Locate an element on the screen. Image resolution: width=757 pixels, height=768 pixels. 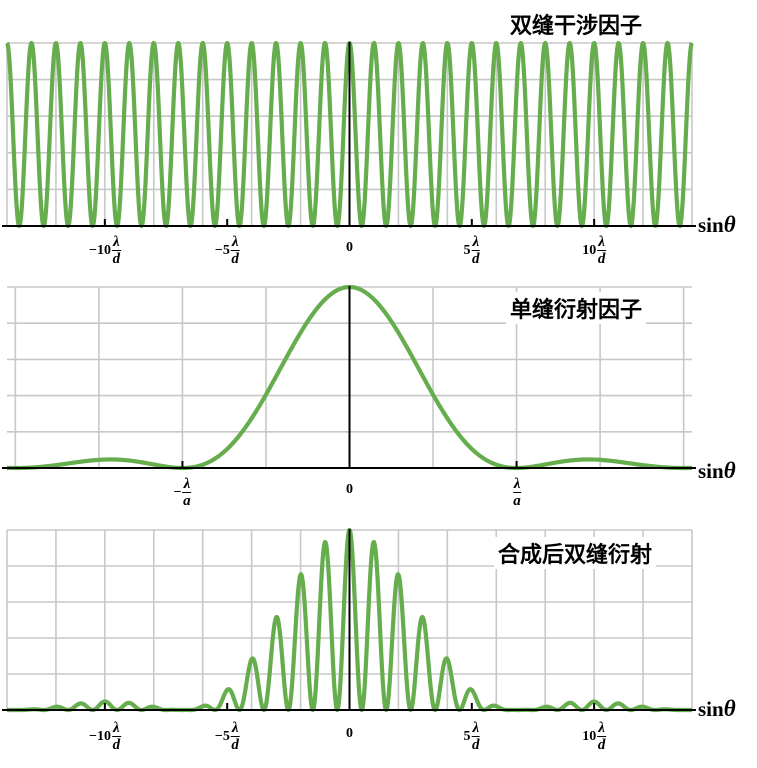
panel3-tick-label: 0 is located at coordinates (349, 734).